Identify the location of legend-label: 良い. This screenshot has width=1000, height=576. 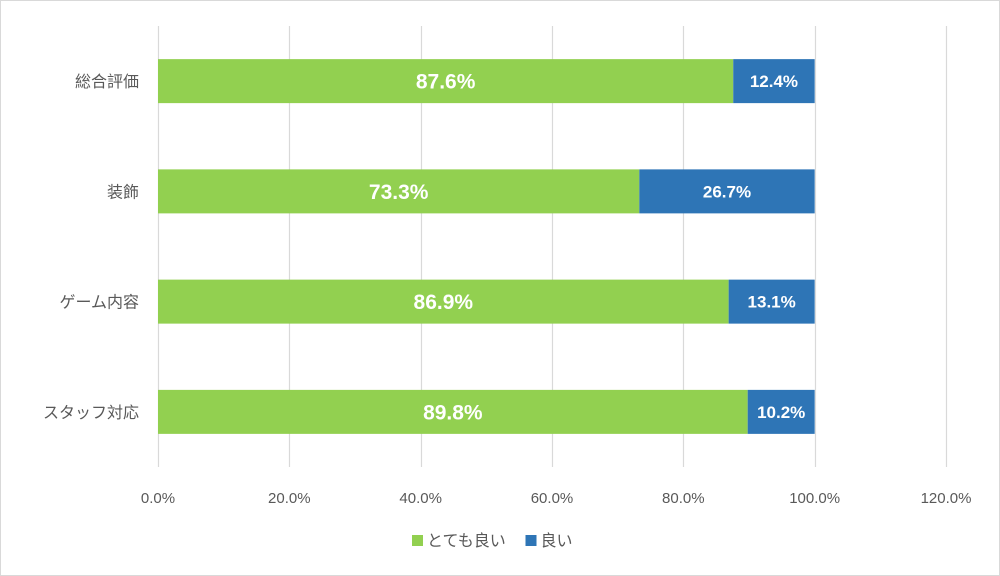
(557, 540).